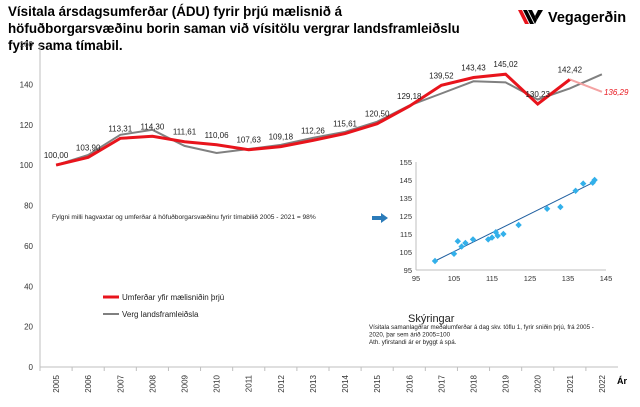  I want to click on data-label: 109,18, so click(281, 137).